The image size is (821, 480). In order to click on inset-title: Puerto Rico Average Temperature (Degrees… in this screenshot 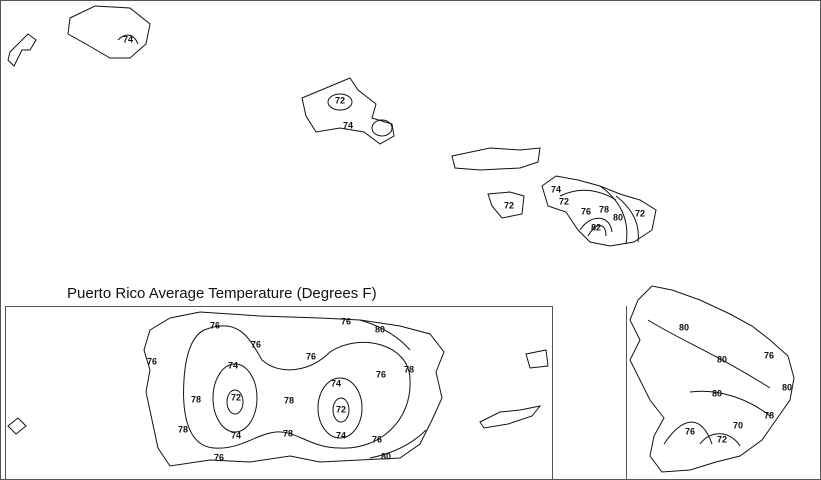, I will do `click(222, 293)`.